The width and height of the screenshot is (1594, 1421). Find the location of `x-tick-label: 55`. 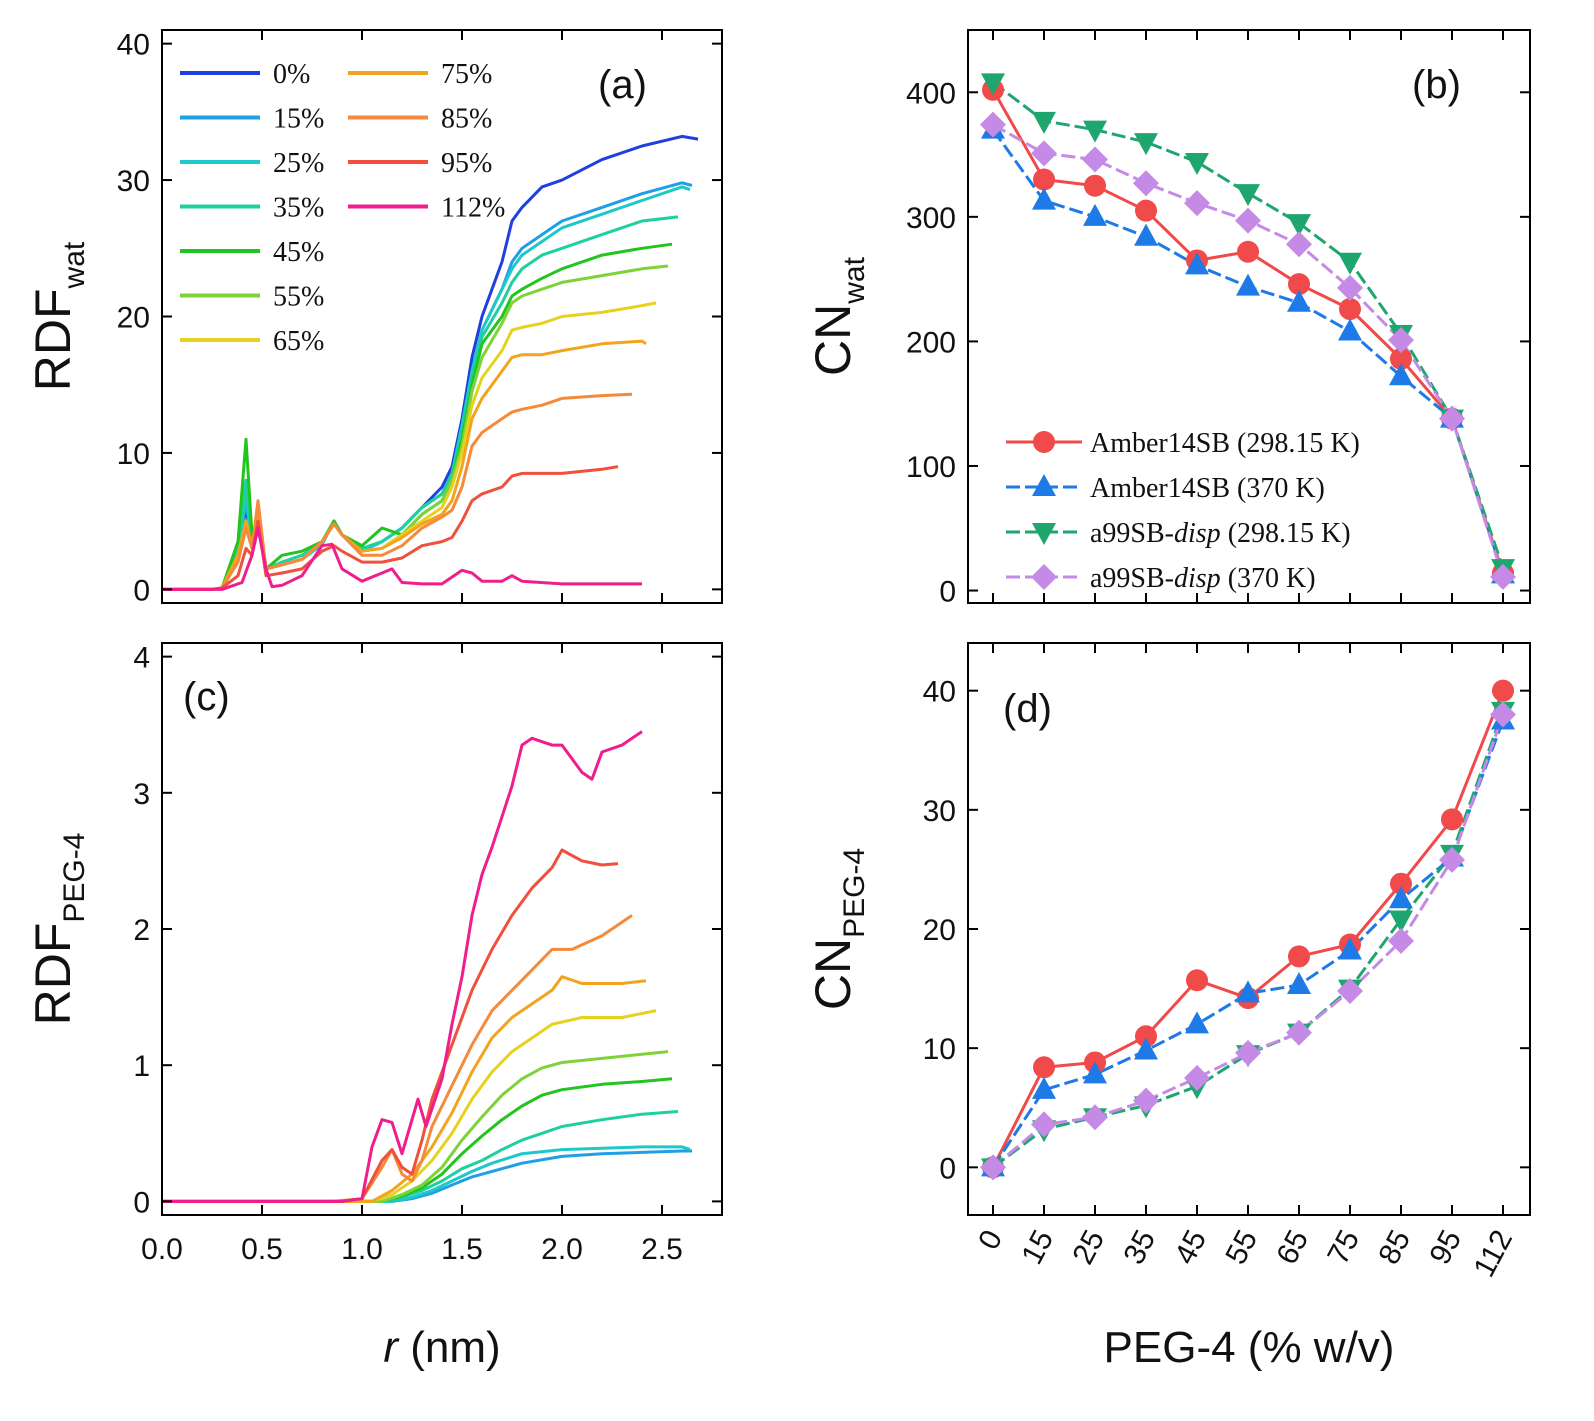

x-tick-label: 55 is located at coordinates (1241, 1247).